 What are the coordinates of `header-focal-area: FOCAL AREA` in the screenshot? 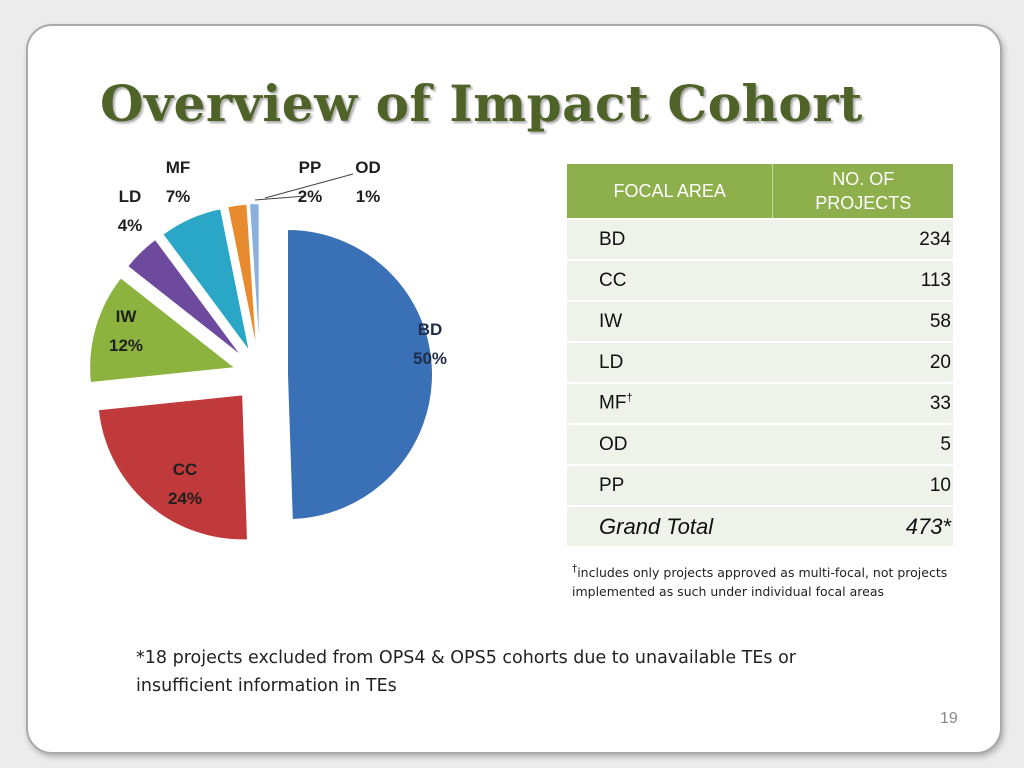 It's located at (670, 191).